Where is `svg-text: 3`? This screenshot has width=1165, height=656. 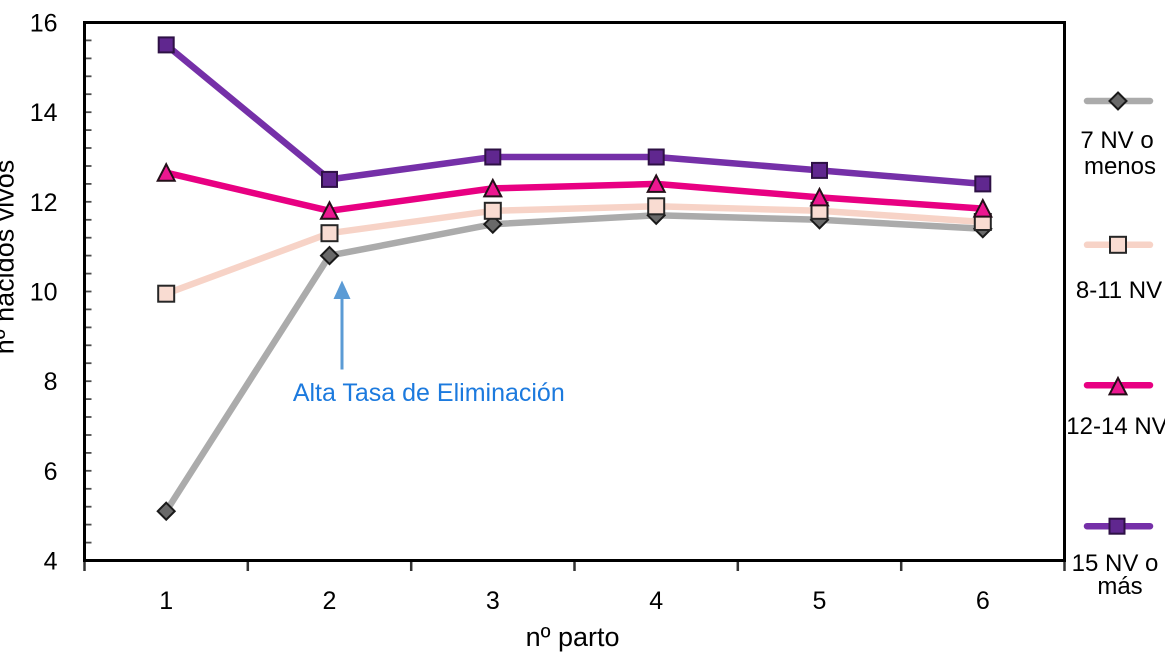
svg-text: 3 is located at coordinates (493, 601).